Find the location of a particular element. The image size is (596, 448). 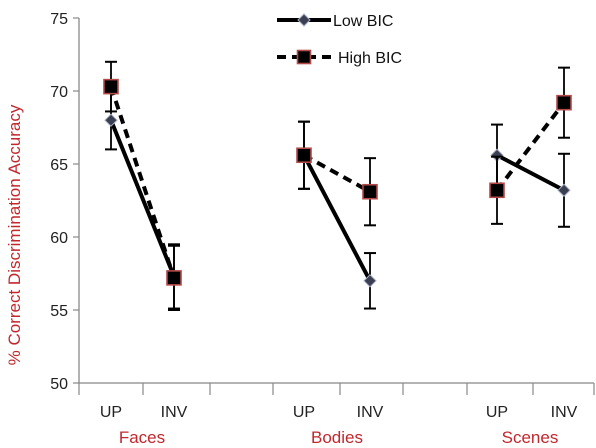

legend-label: High BIC is located at coordinates (370, 58).